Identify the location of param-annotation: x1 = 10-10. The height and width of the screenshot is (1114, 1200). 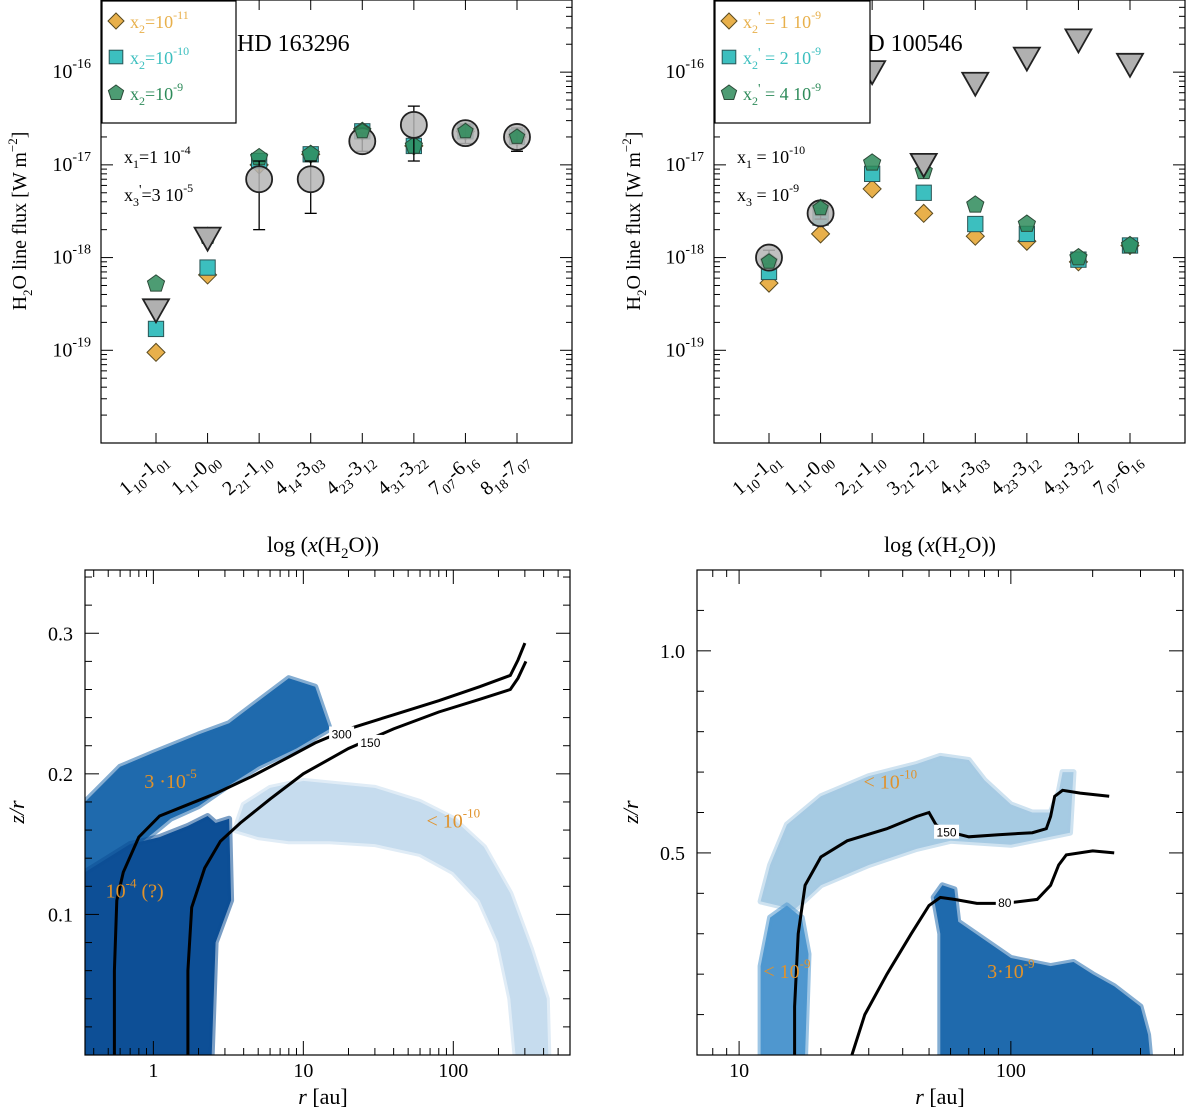
(771, 157).